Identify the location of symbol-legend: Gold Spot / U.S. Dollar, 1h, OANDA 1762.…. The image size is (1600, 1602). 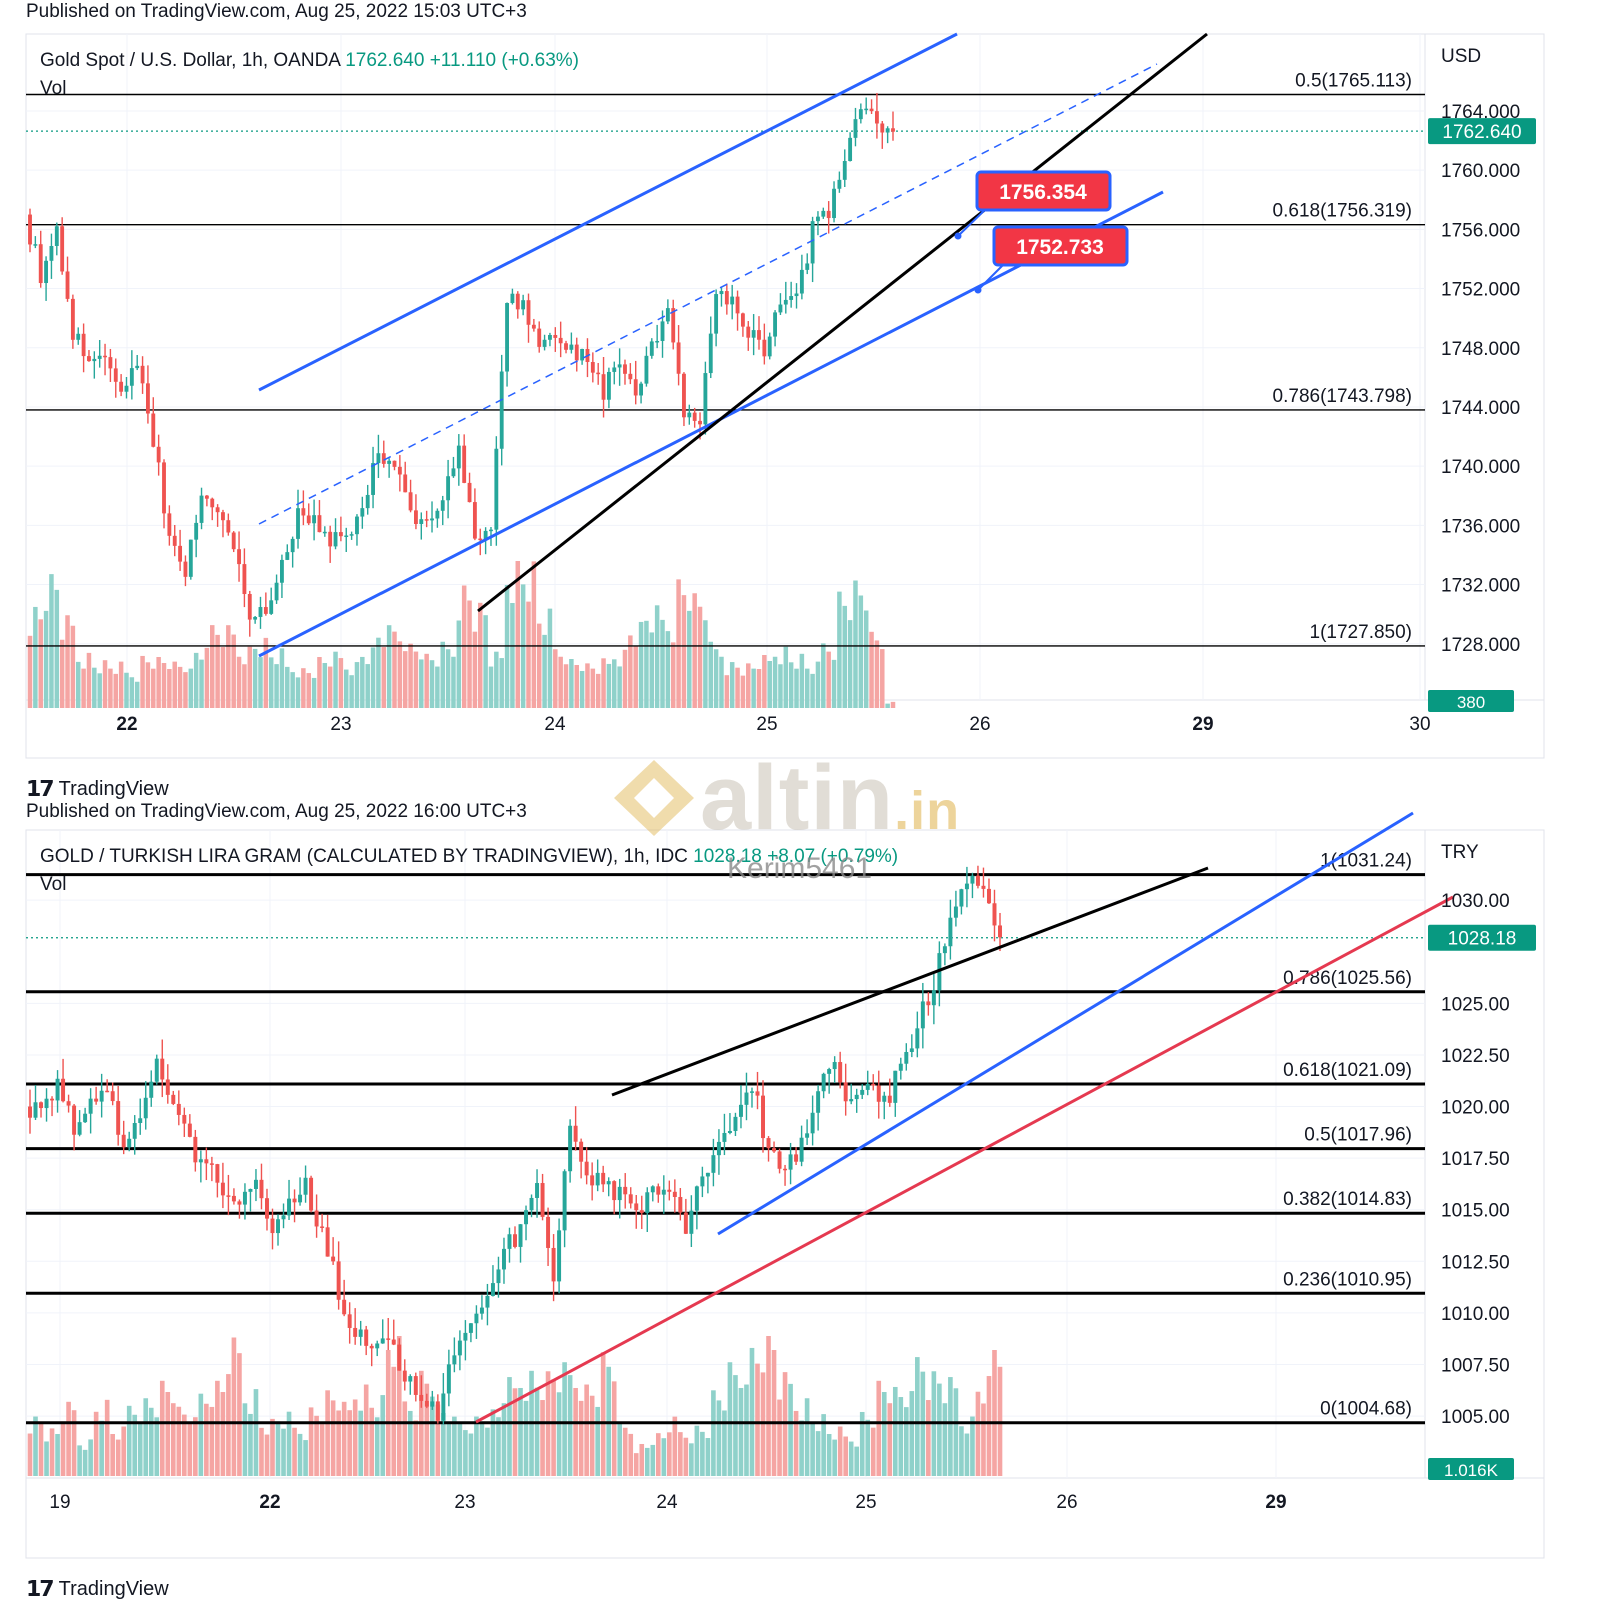
(309, 60).